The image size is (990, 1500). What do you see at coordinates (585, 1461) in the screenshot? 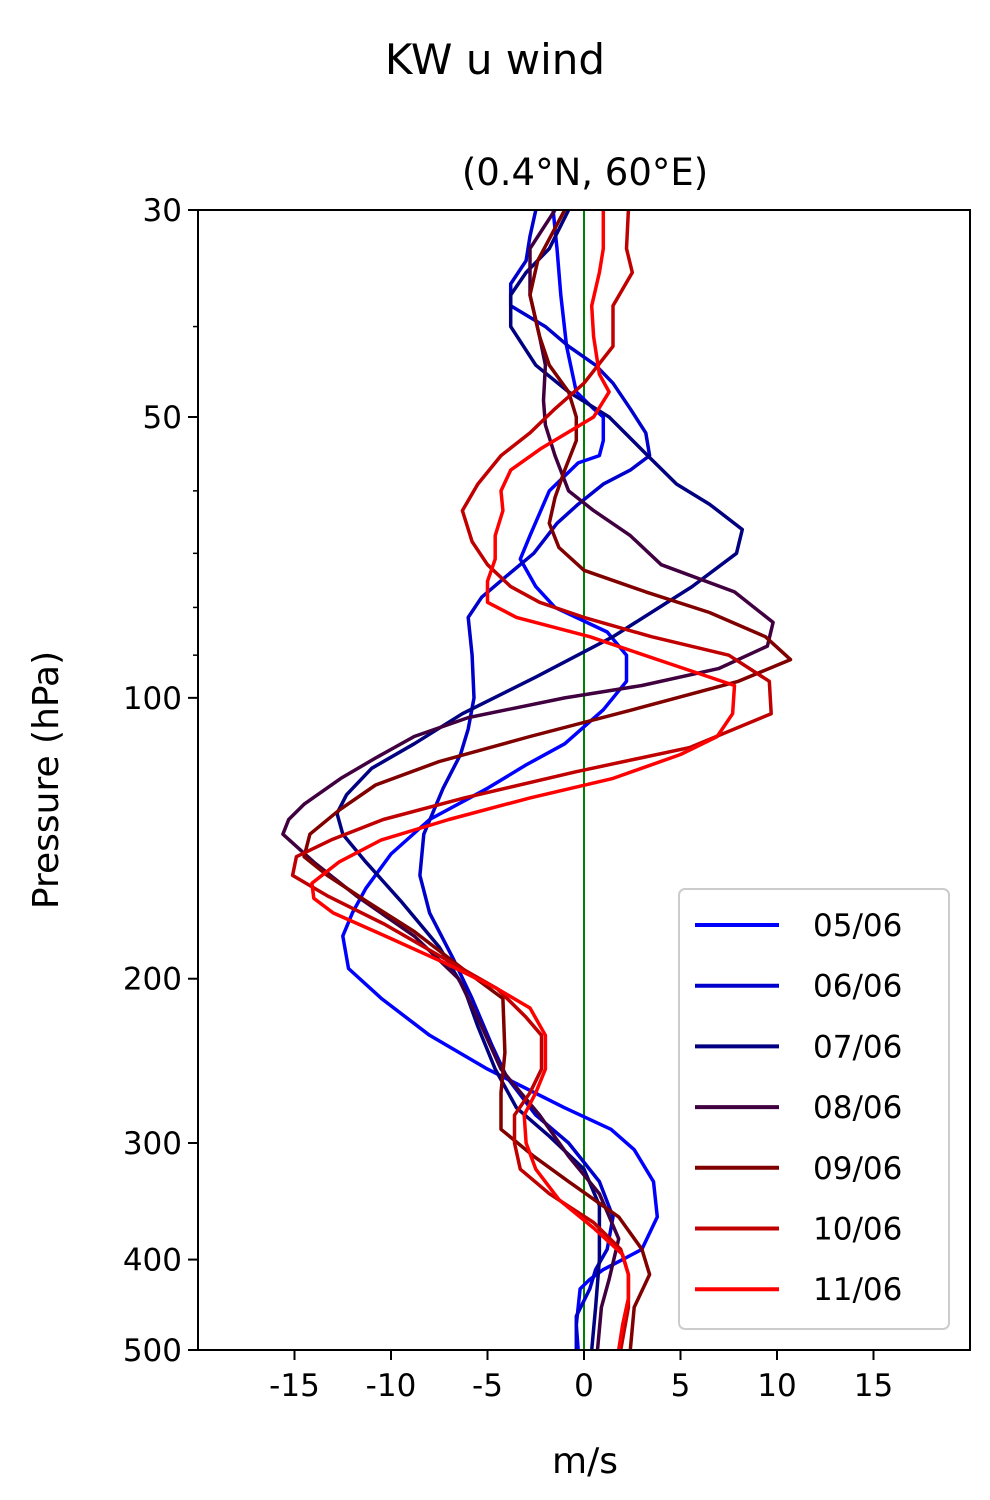
I see `x-axis-label: m/s` at bounding box center [585, 1461].